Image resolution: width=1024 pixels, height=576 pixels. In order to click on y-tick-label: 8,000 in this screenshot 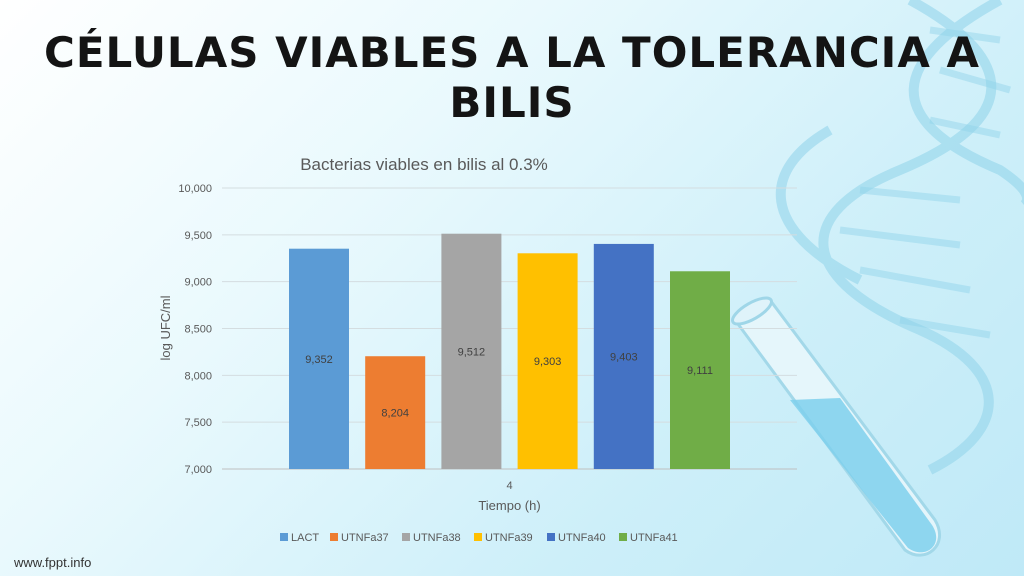, I will do `click(198, 376)`.